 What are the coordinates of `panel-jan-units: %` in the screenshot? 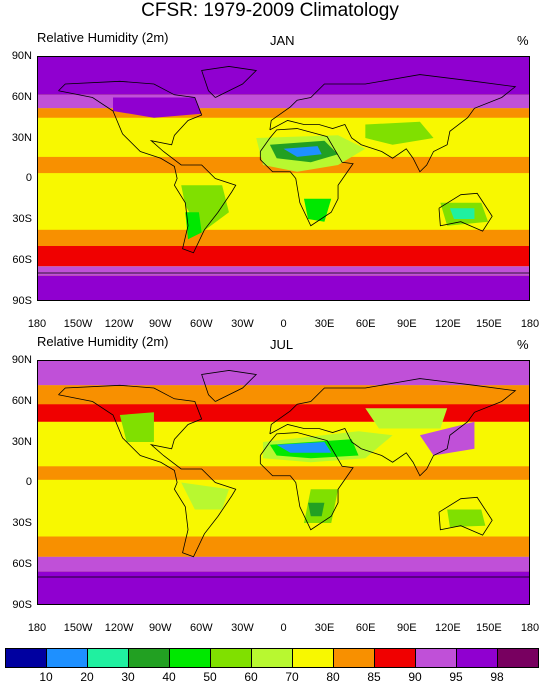 It's located at (523, 40).